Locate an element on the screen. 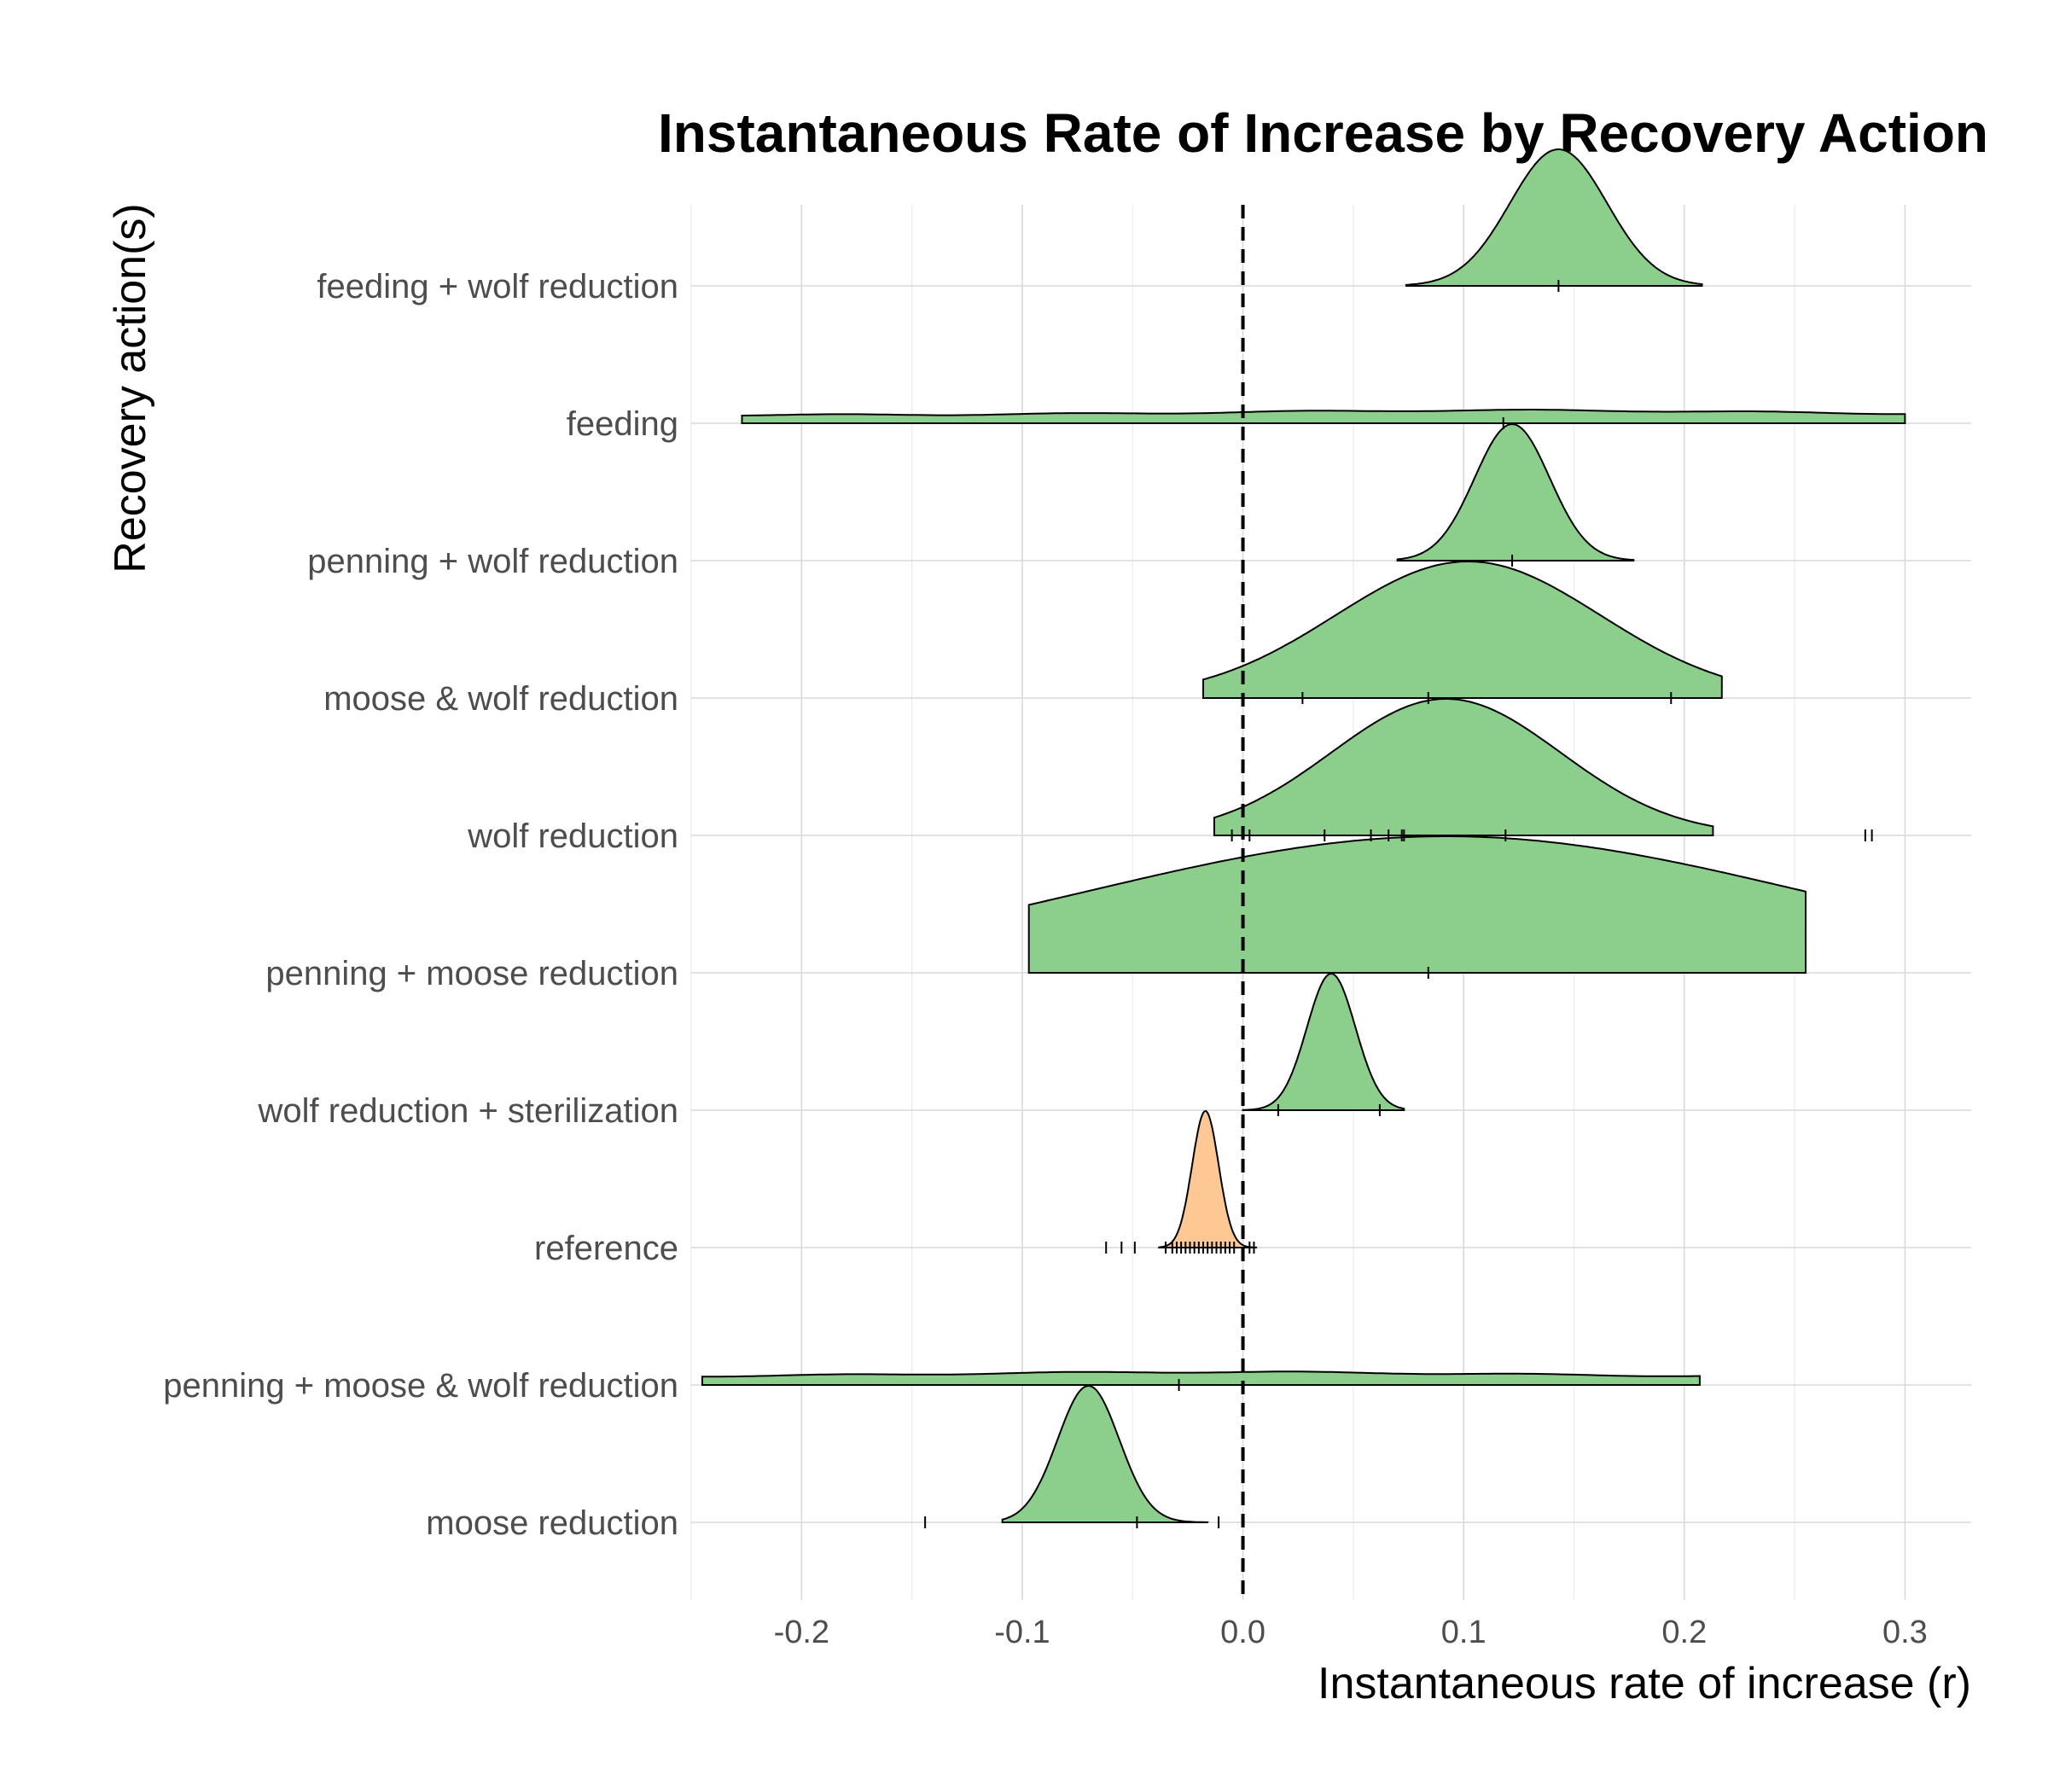  x-tick-labels: -0.2 -0.1 0.0 0.1 0.2 0.3 is located at coordinates (1351, 1632).